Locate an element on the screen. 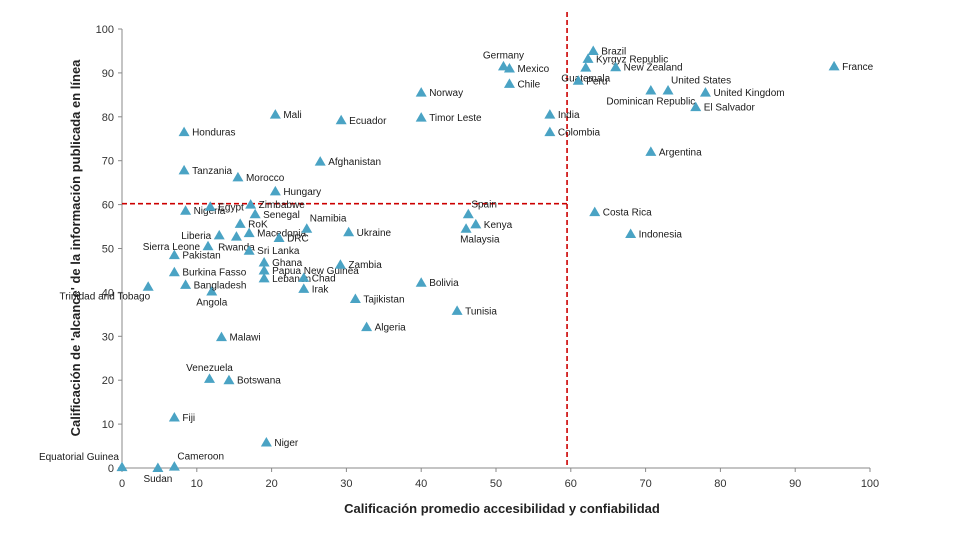  data-point-label: Malawi is located at coordinates (244, 338).